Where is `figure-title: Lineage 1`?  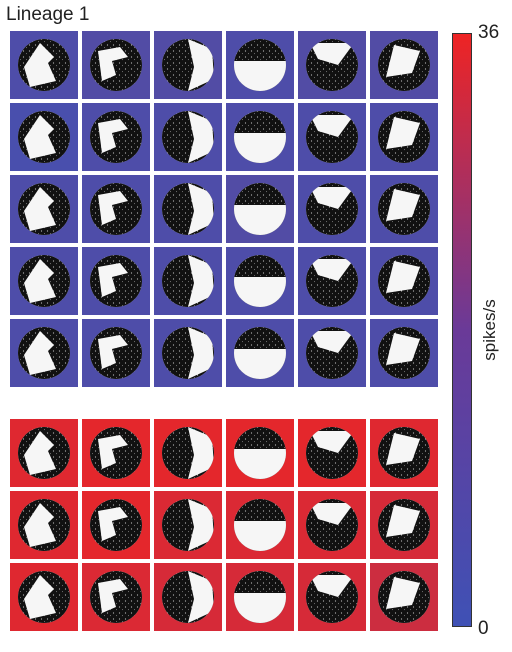
figure-title: Lineage 1 is located at coordinates (48, 14).